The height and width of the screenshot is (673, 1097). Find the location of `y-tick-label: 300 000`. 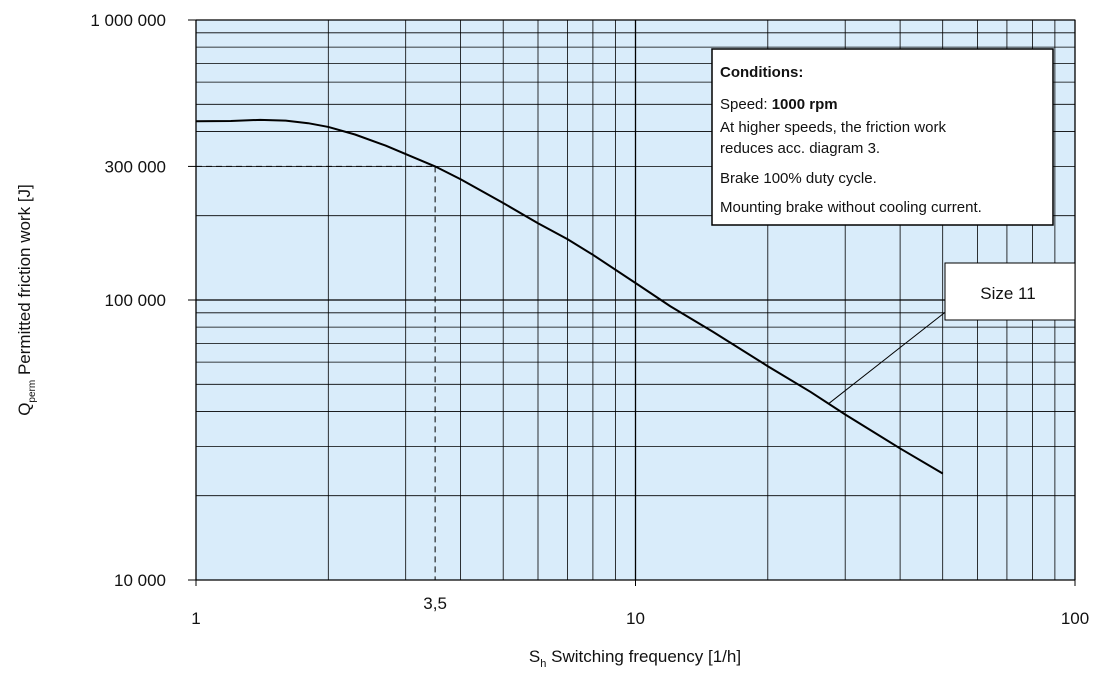

y-tick-label: 300 000 is located at coordinates (135, 166).